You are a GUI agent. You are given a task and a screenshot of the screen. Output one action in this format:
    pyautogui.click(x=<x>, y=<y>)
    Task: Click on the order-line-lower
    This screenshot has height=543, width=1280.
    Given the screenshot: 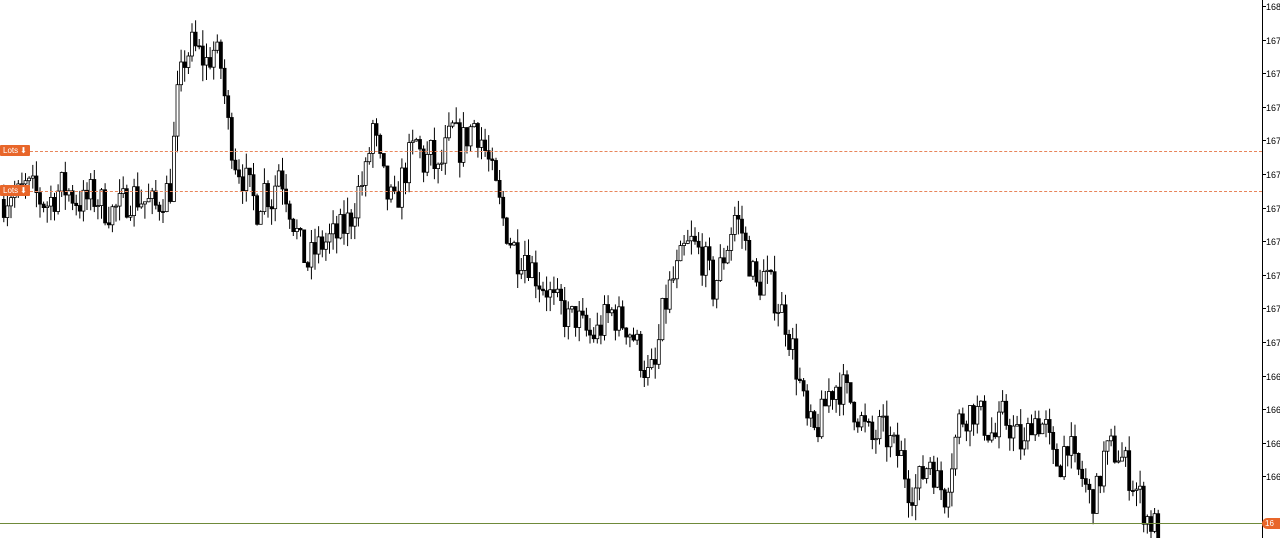 What is the action you would take?
    pyautogui.click(x=631, y=191)
    